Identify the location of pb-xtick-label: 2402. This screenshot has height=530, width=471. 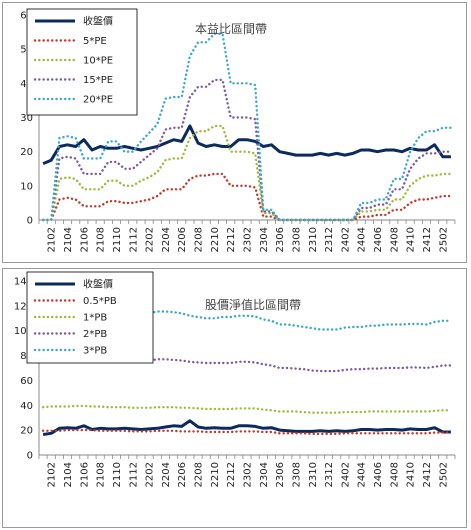
(345, 474).